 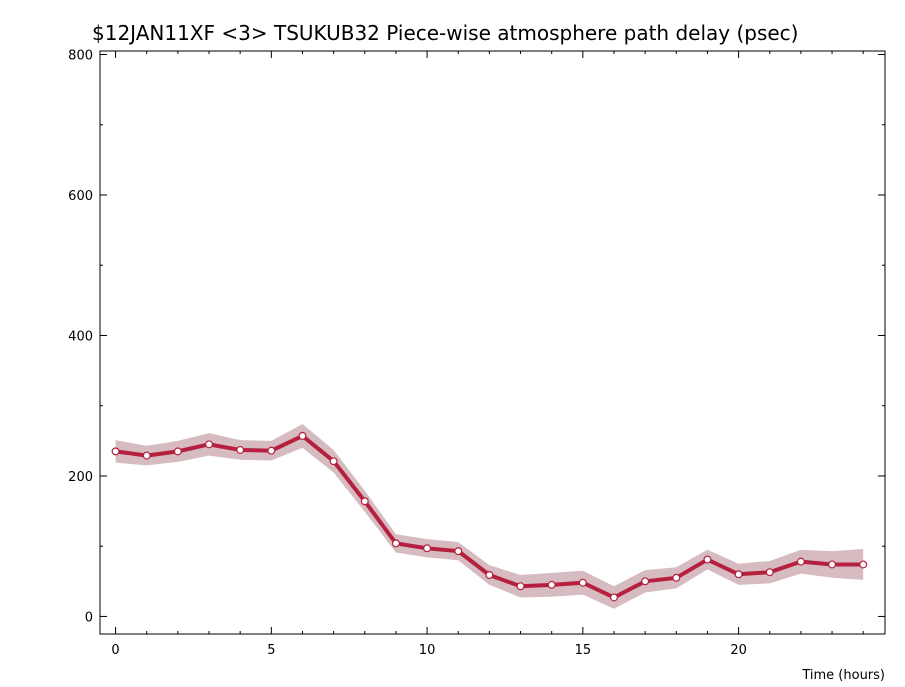 I want to click on x-tick-label: 10, so click(x=427, y=650).